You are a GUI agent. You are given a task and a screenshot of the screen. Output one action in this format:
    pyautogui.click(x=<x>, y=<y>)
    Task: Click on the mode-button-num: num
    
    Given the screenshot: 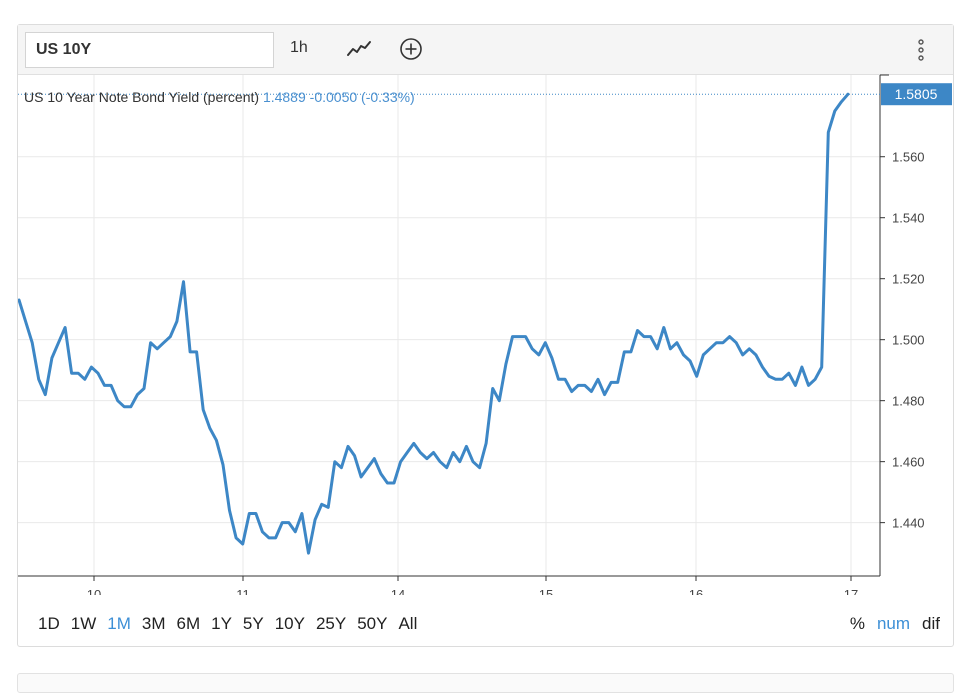 What is the action you would take?
    pyautogui.click(x=893, y=623)
    